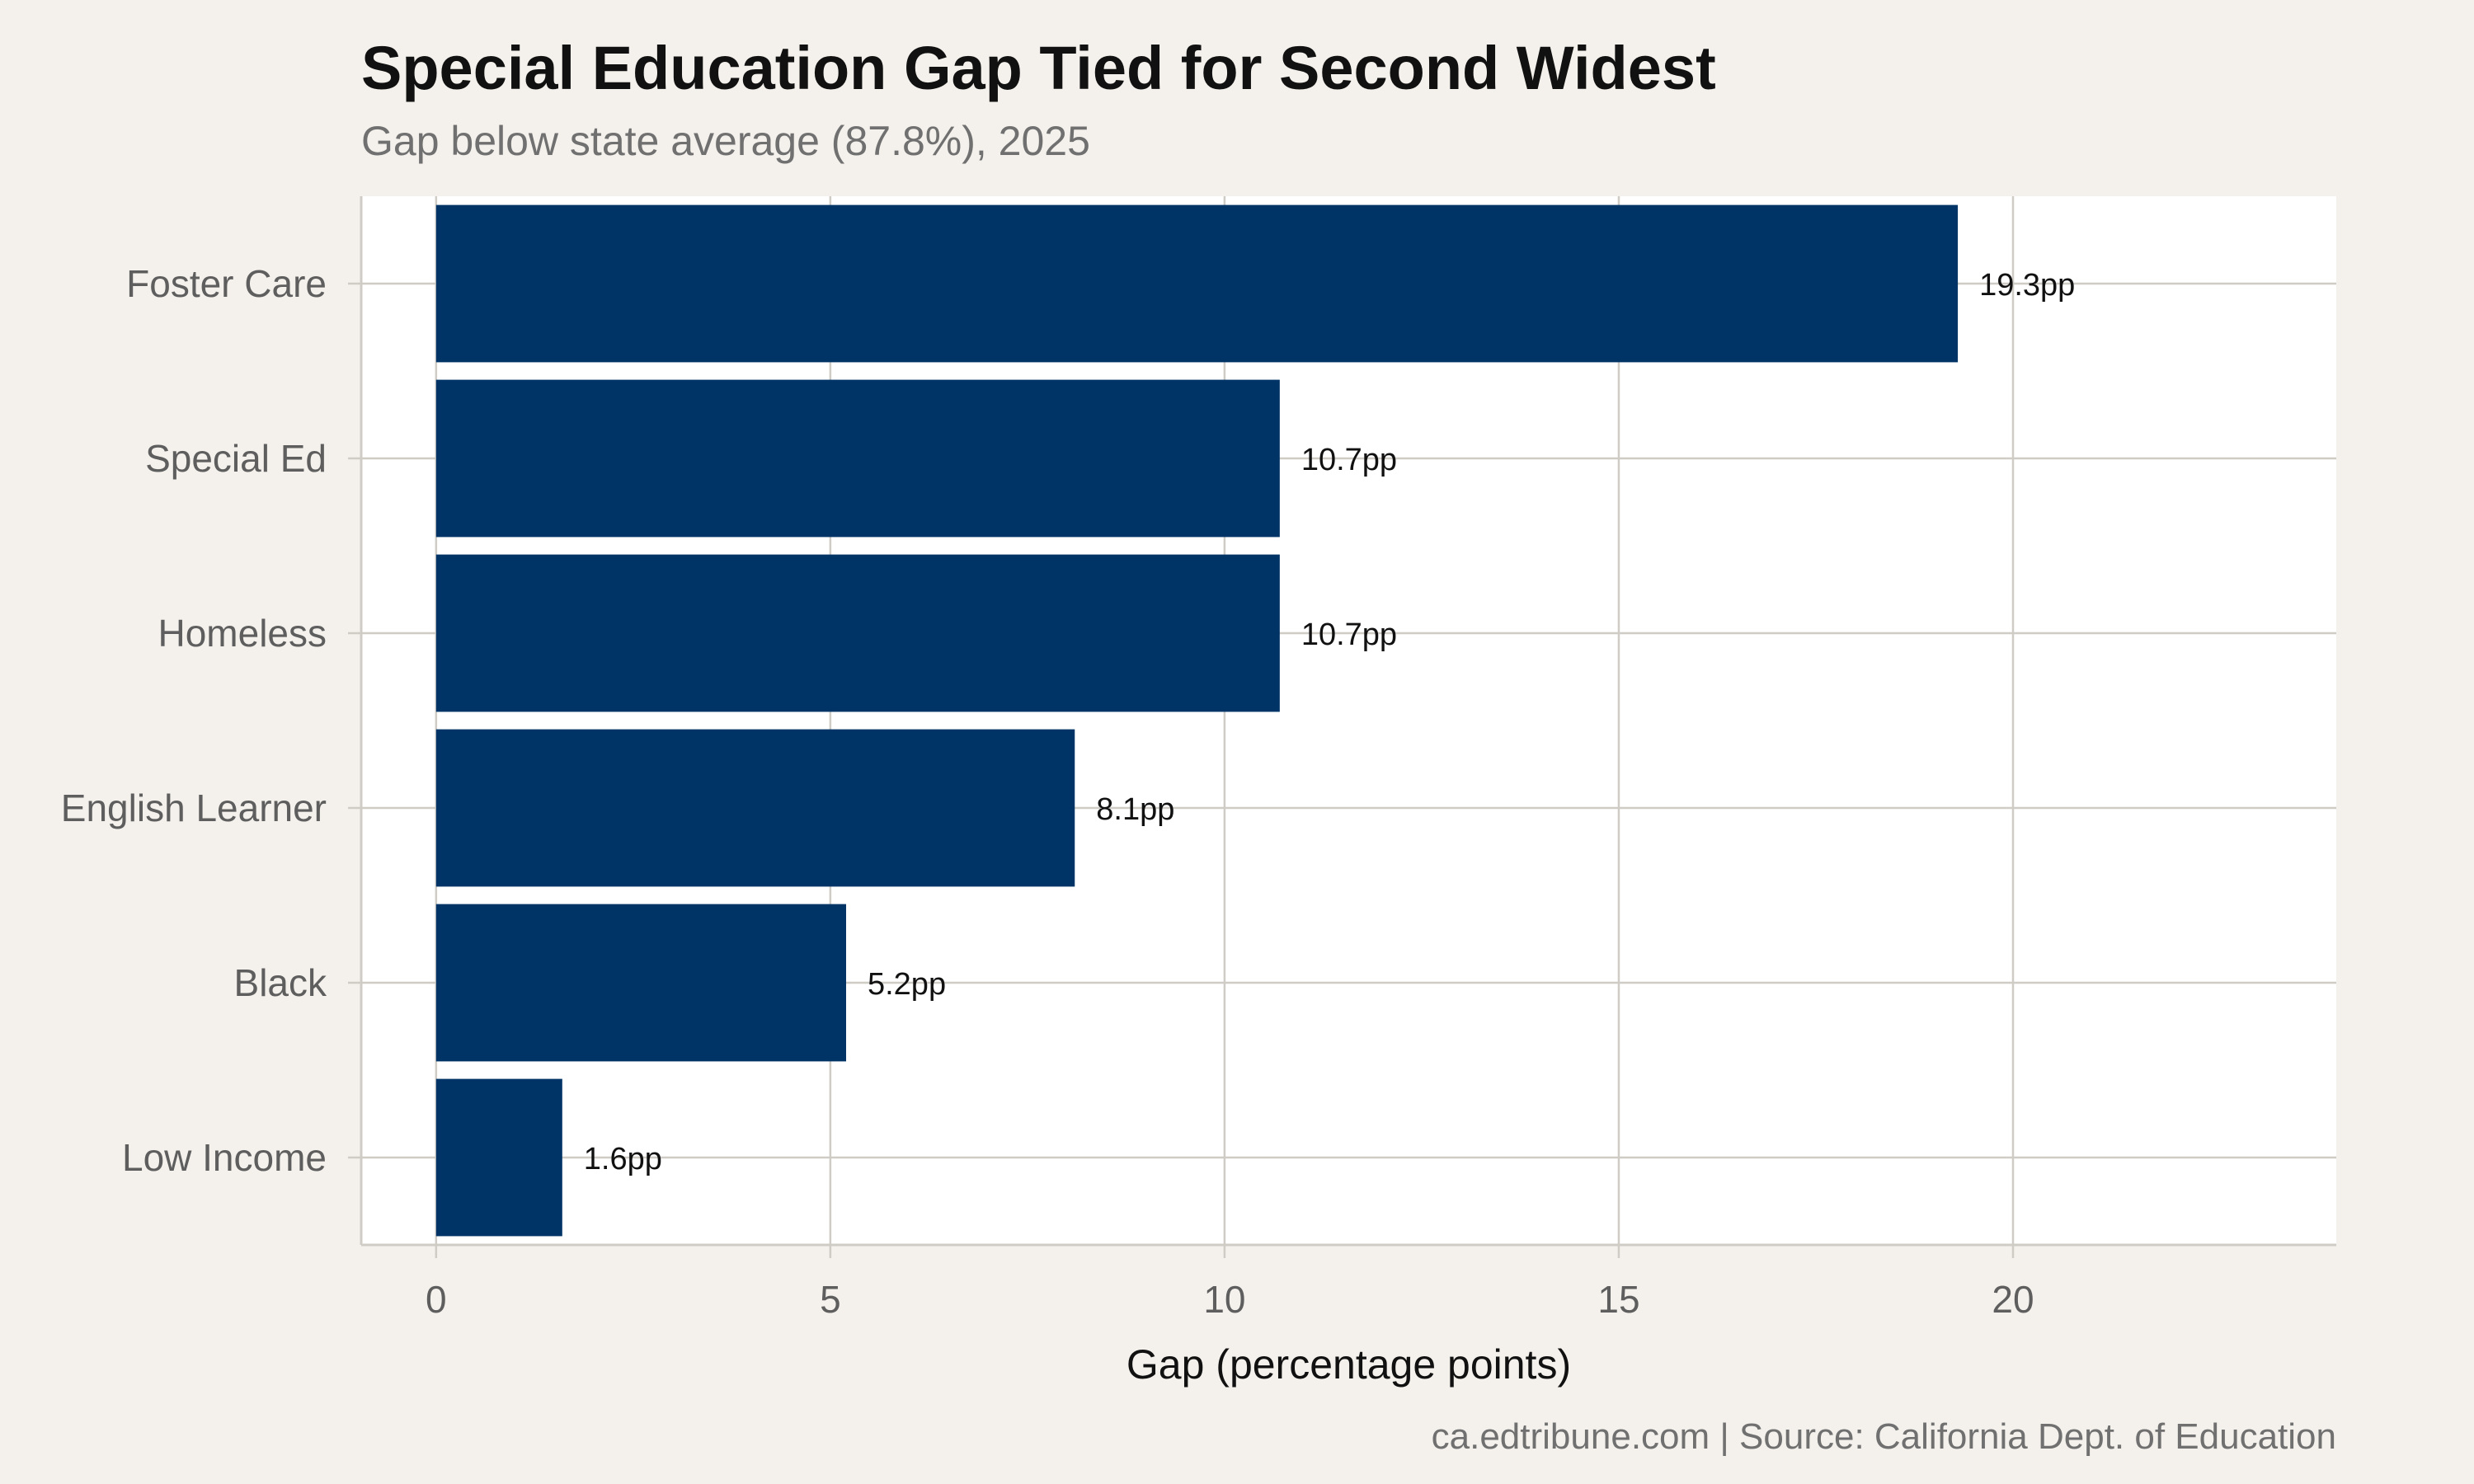  What do you see at coordinates (830, 1299) in the screenshot?
I see `x-tick-label: 5` at bounding box center [830, 1299].